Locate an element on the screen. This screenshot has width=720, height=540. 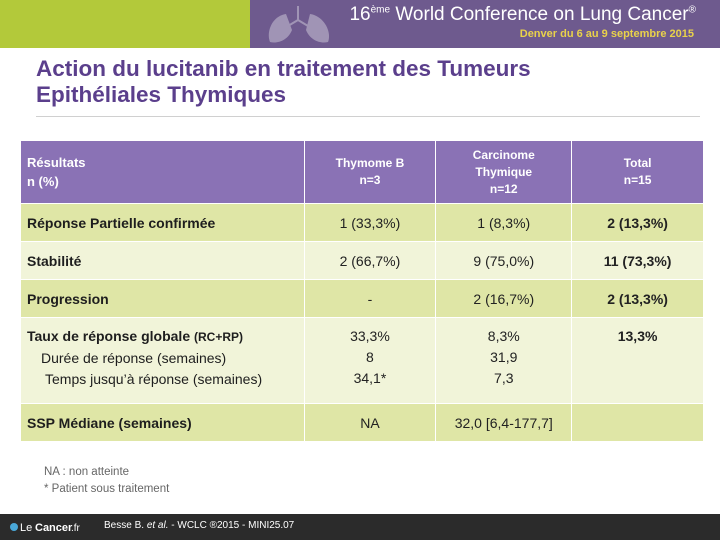
reference-rest: - WCLC ®2015 - MINI25.07 is located at coordinates (231, 525).